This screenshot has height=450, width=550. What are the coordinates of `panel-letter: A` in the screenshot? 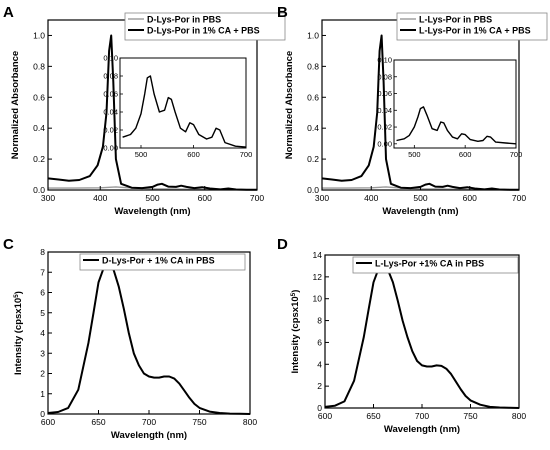 It's located at (8, 12).